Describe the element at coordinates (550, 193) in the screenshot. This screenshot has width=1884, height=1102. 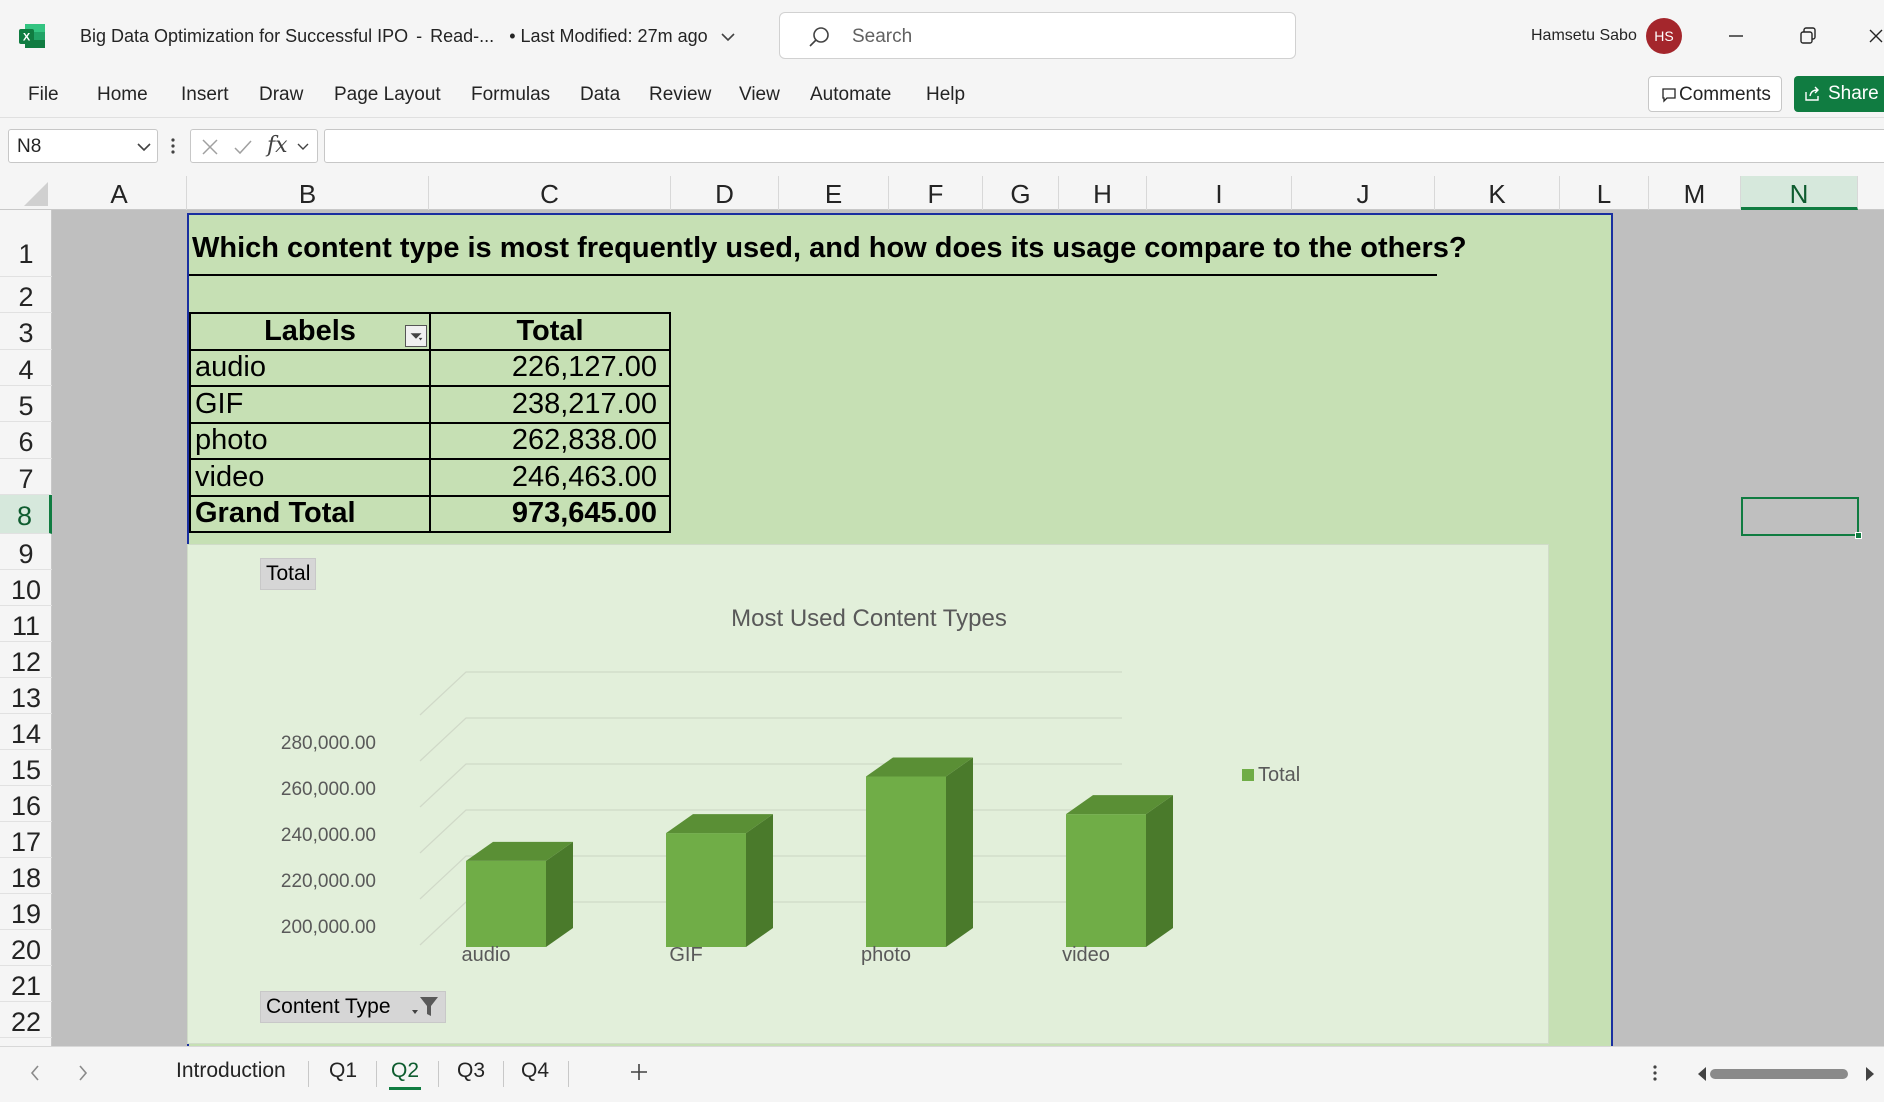
I see `column-header-c: C` at that location.